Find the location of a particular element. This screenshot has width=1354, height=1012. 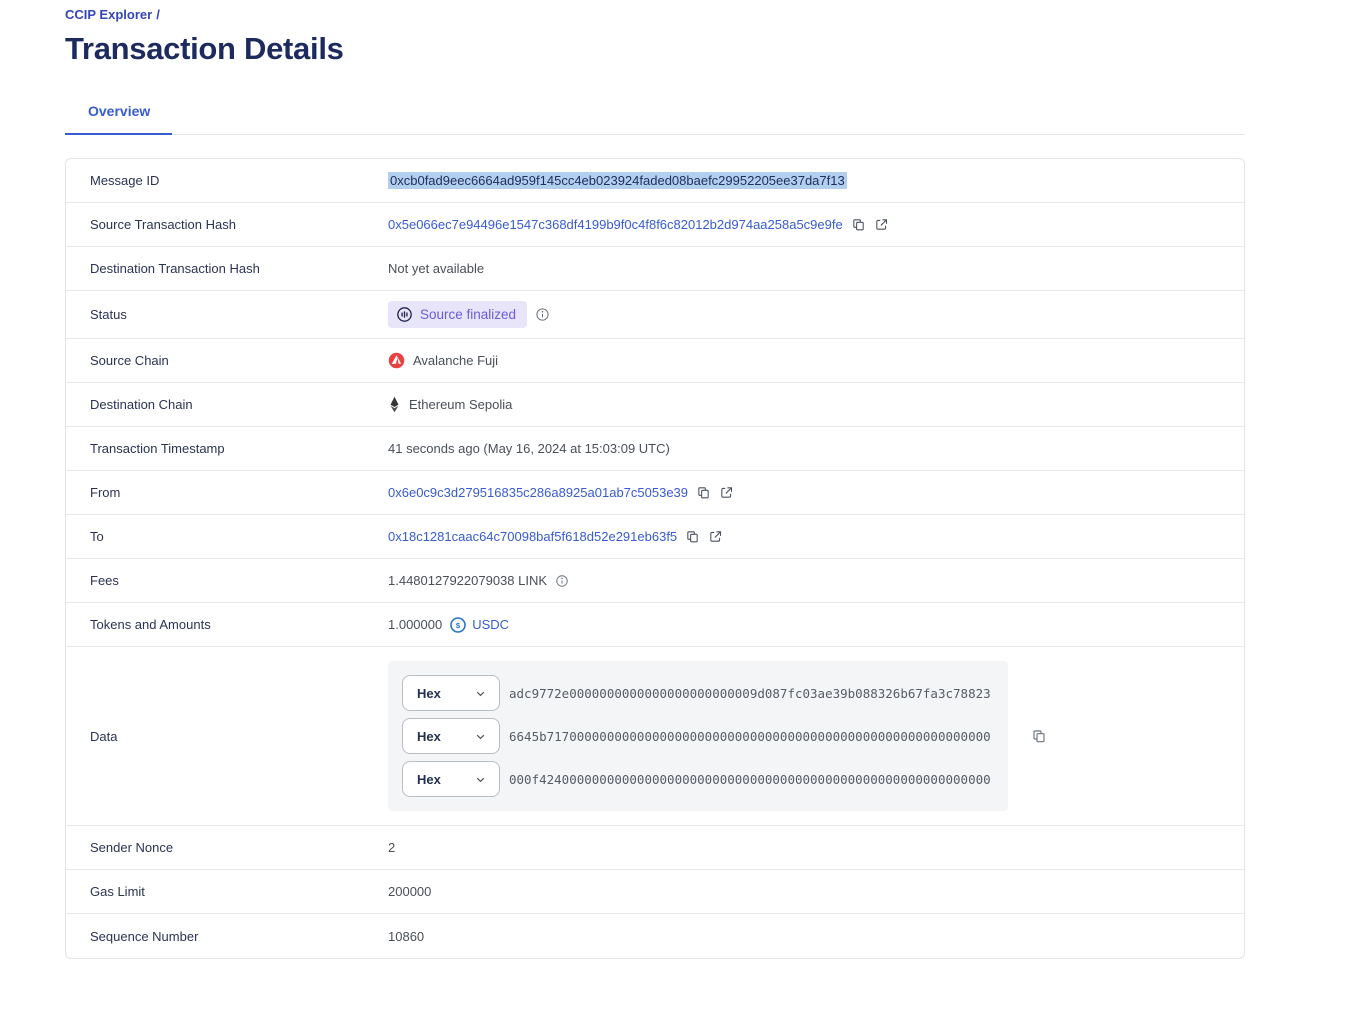

table-row-sender-nonce: Sender Nonce 2 is located at coordinates (655, 848).